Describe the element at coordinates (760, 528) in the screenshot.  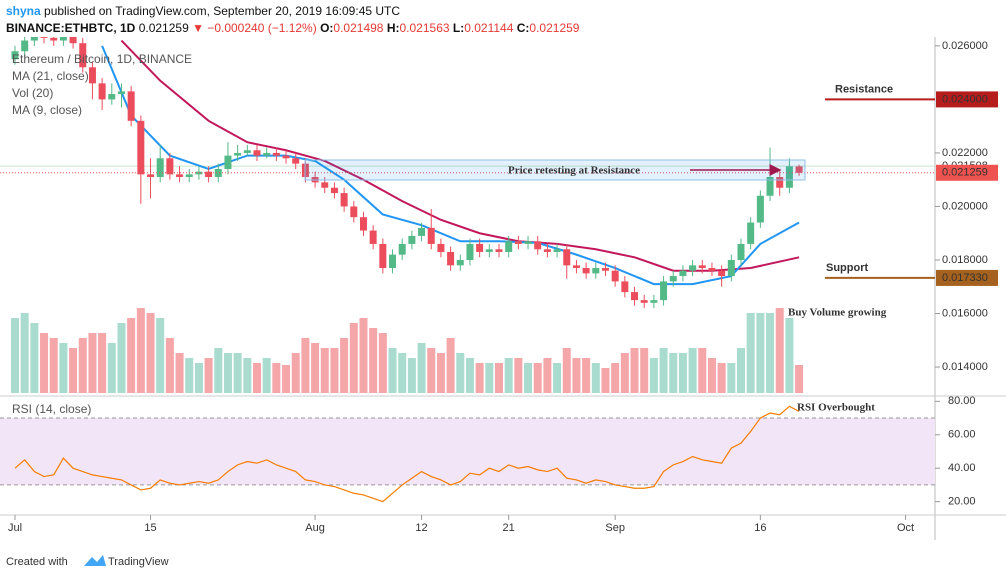
I see `x-tick-label: 16` at that location.